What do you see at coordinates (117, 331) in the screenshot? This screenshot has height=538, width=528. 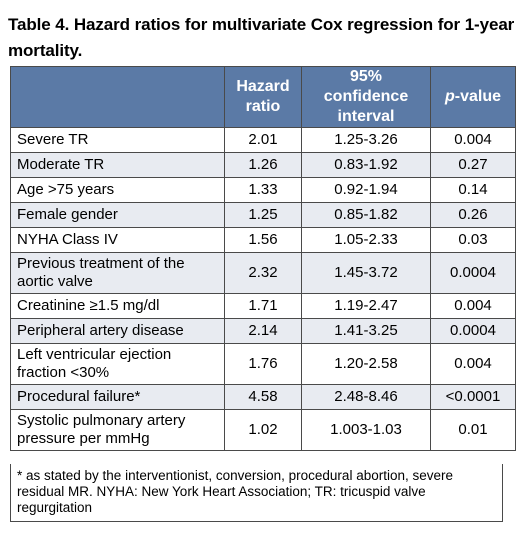 I see `row-variable: Peripheral artery disease` at bounding box center [117, 331].